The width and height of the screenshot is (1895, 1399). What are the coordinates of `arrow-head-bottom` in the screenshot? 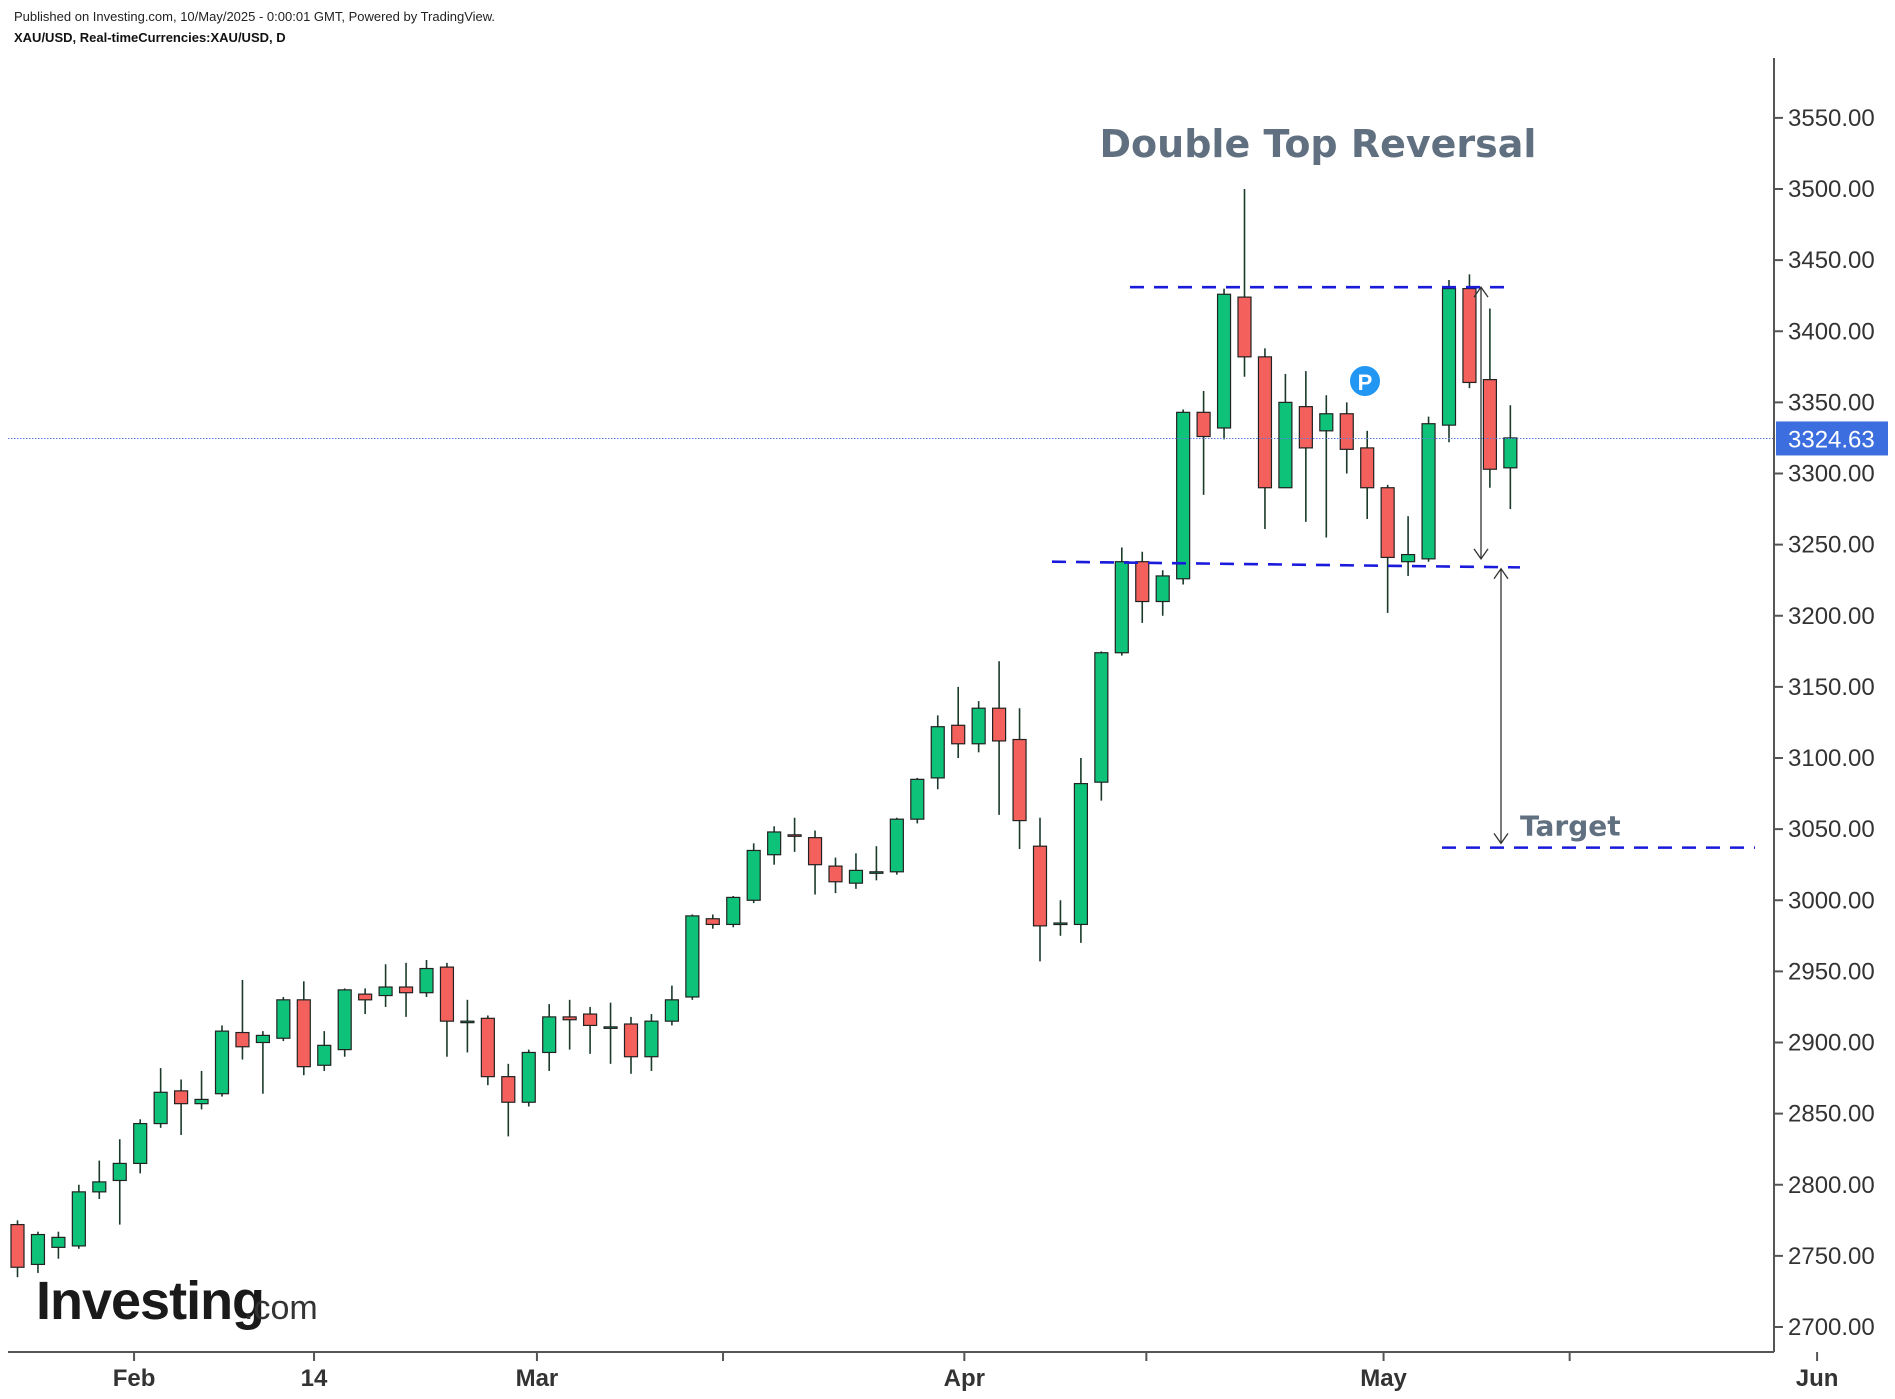 It's located at (1501, 838).